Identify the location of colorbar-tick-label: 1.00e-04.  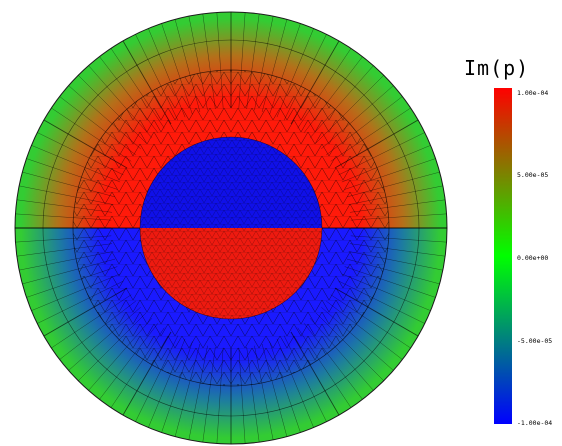
(533, 93).